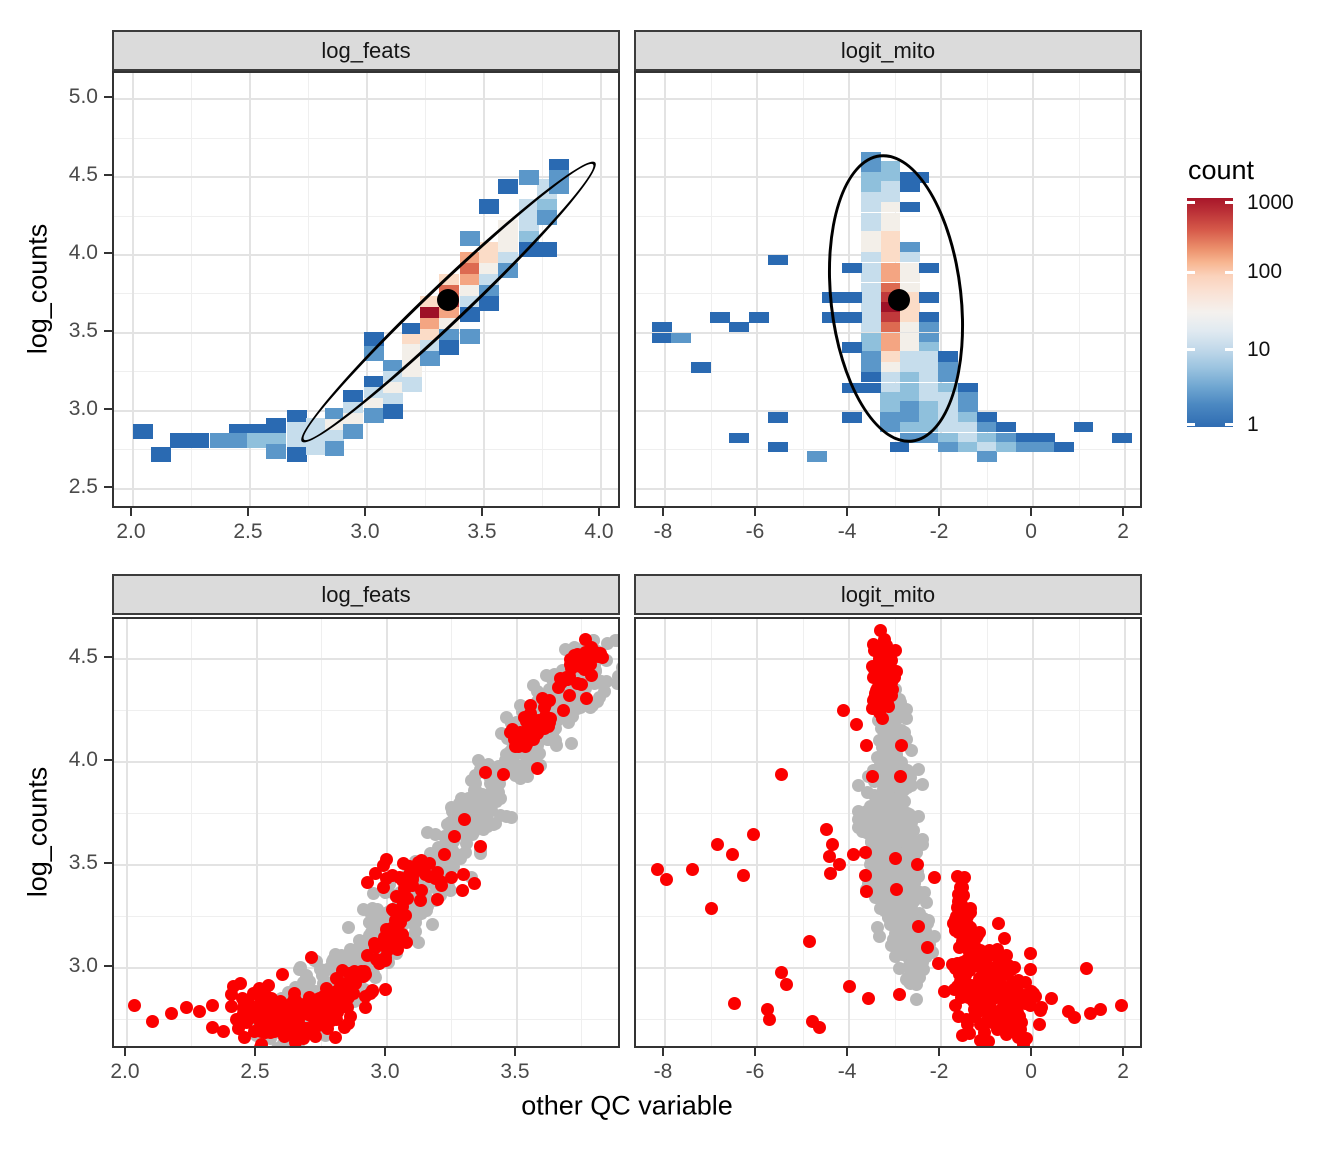 The width and height of the screenshot is (1344, 1152). I want to click on legend-tick-notch-left, so click(1191, 350).